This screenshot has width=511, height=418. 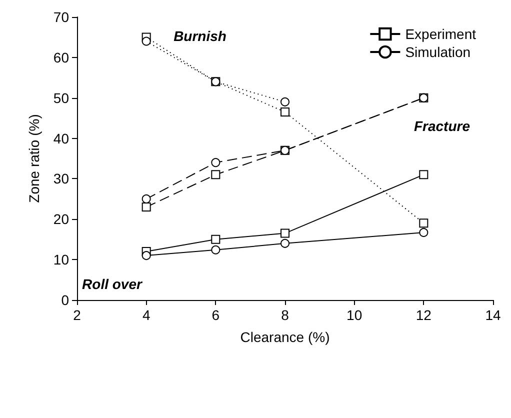 I want to click on x-tick-label: 10, so click(x=354, y=315).